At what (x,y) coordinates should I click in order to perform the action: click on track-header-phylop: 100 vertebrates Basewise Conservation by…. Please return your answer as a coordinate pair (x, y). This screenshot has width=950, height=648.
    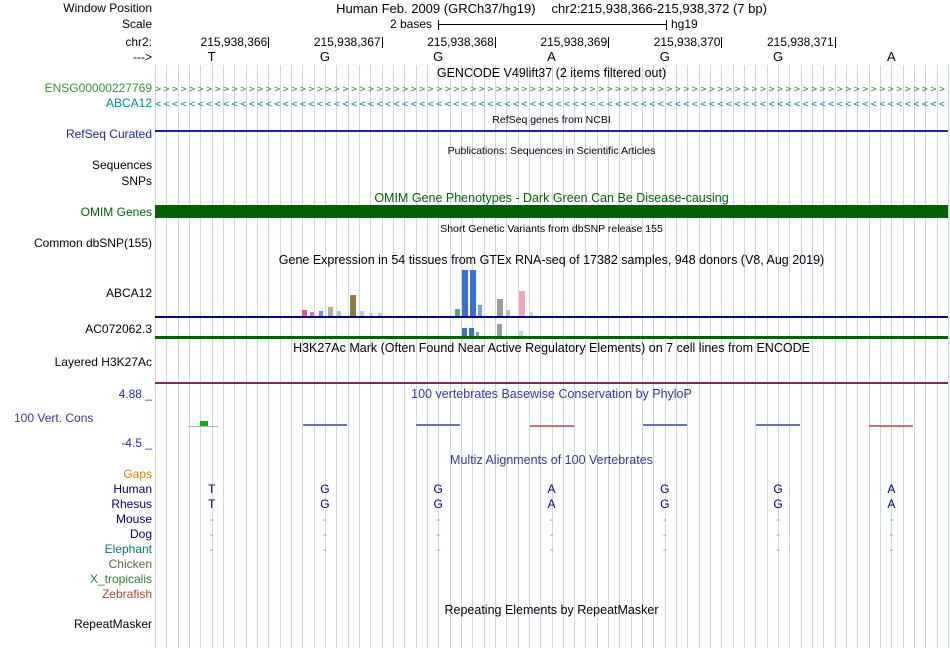
    Looking at the image, I should click on (551, 394).